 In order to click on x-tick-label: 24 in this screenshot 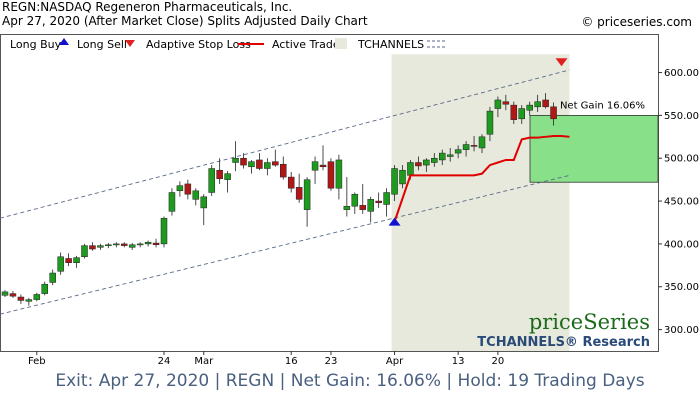, I will do `click(164, 361)`.